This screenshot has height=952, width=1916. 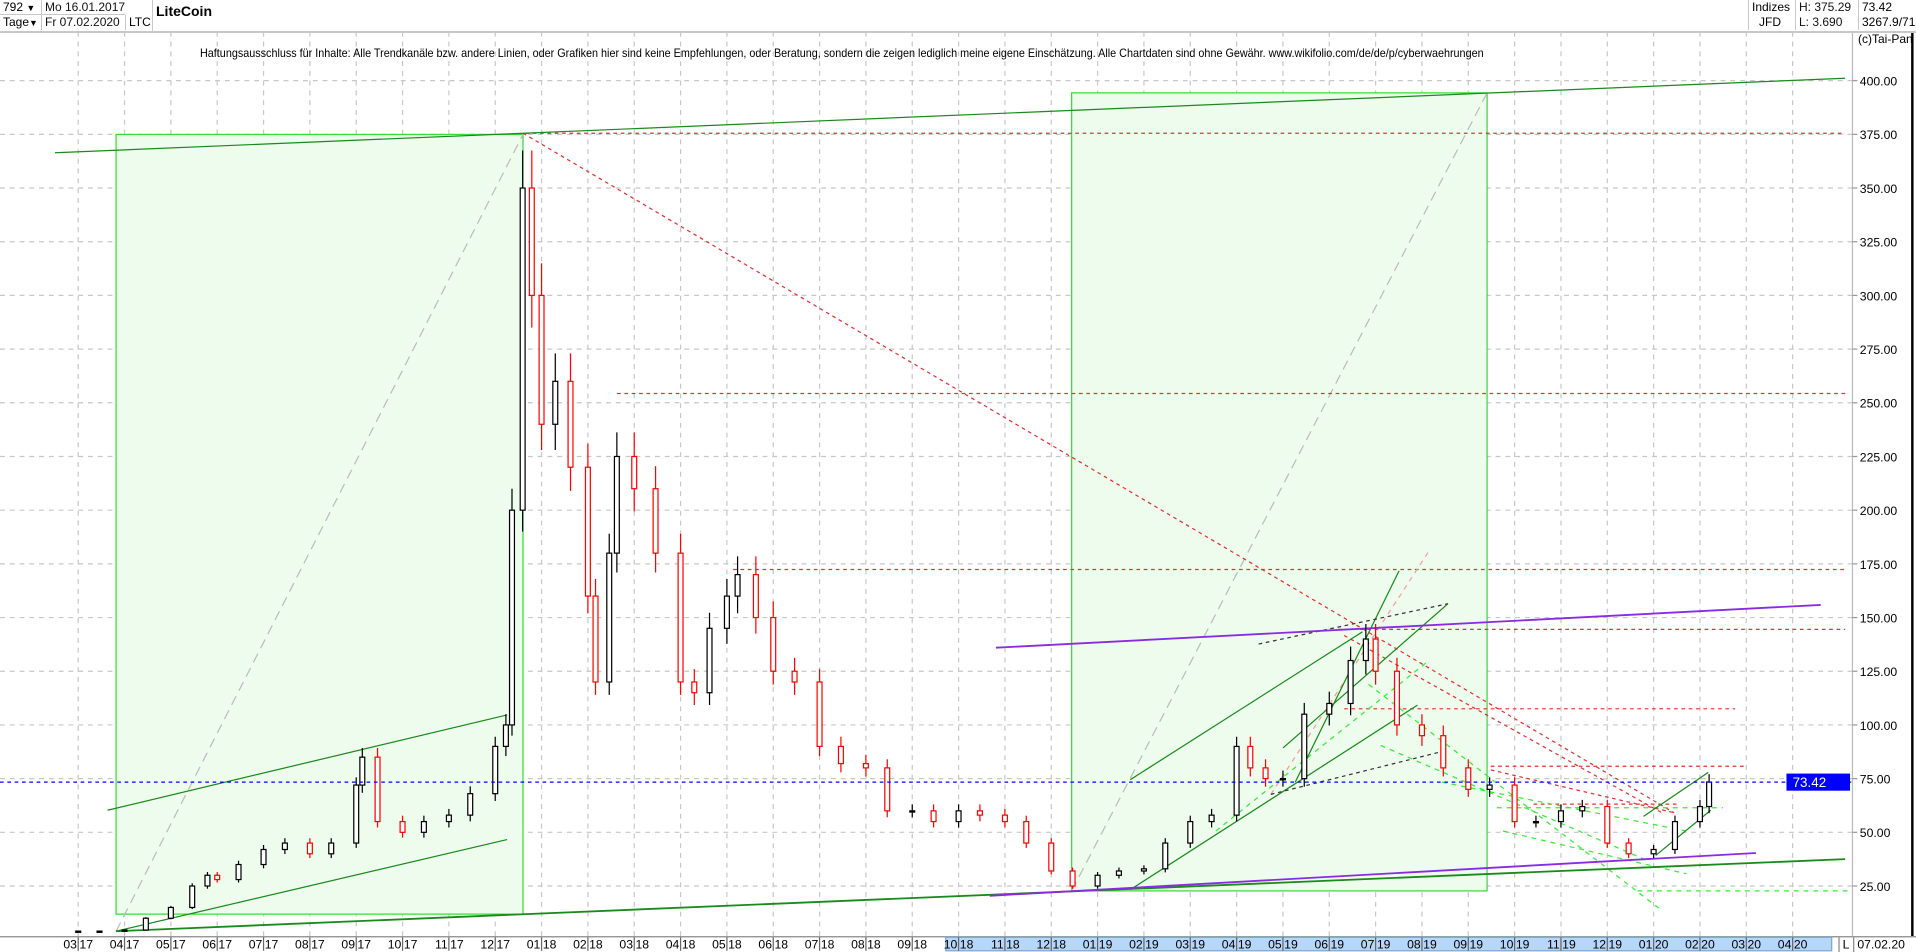 What do you see at coordinates (307, 762) in the screenshot?
I see `channel-upper-2017` at bounding box center [307, 762].